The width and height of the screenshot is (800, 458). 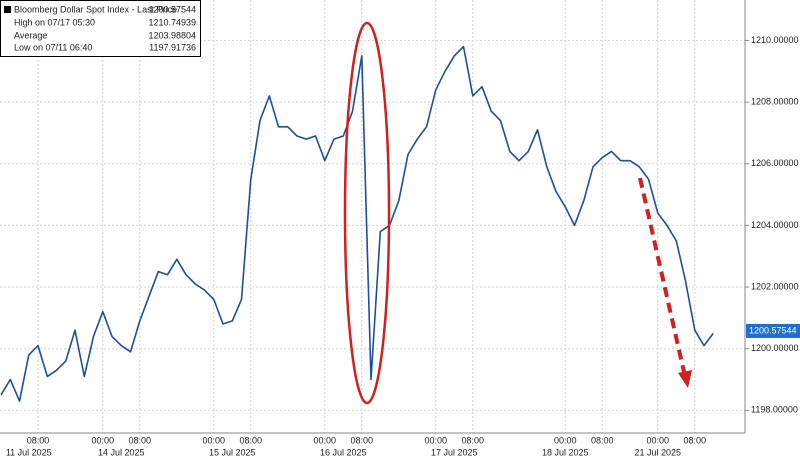 I want to click on highlight-ellipse, so click(x=367, y=213).